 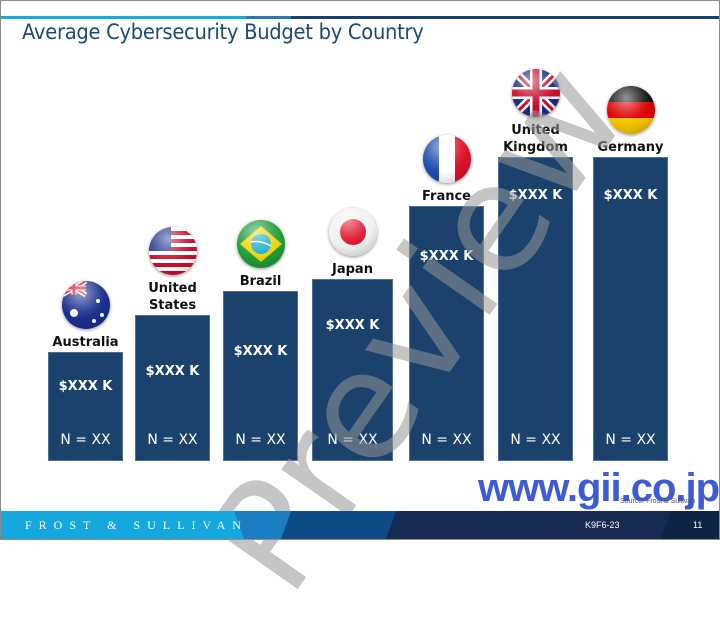 I want to click on bar-australia: $XXX K N = XX, so click(x=85, y=406).